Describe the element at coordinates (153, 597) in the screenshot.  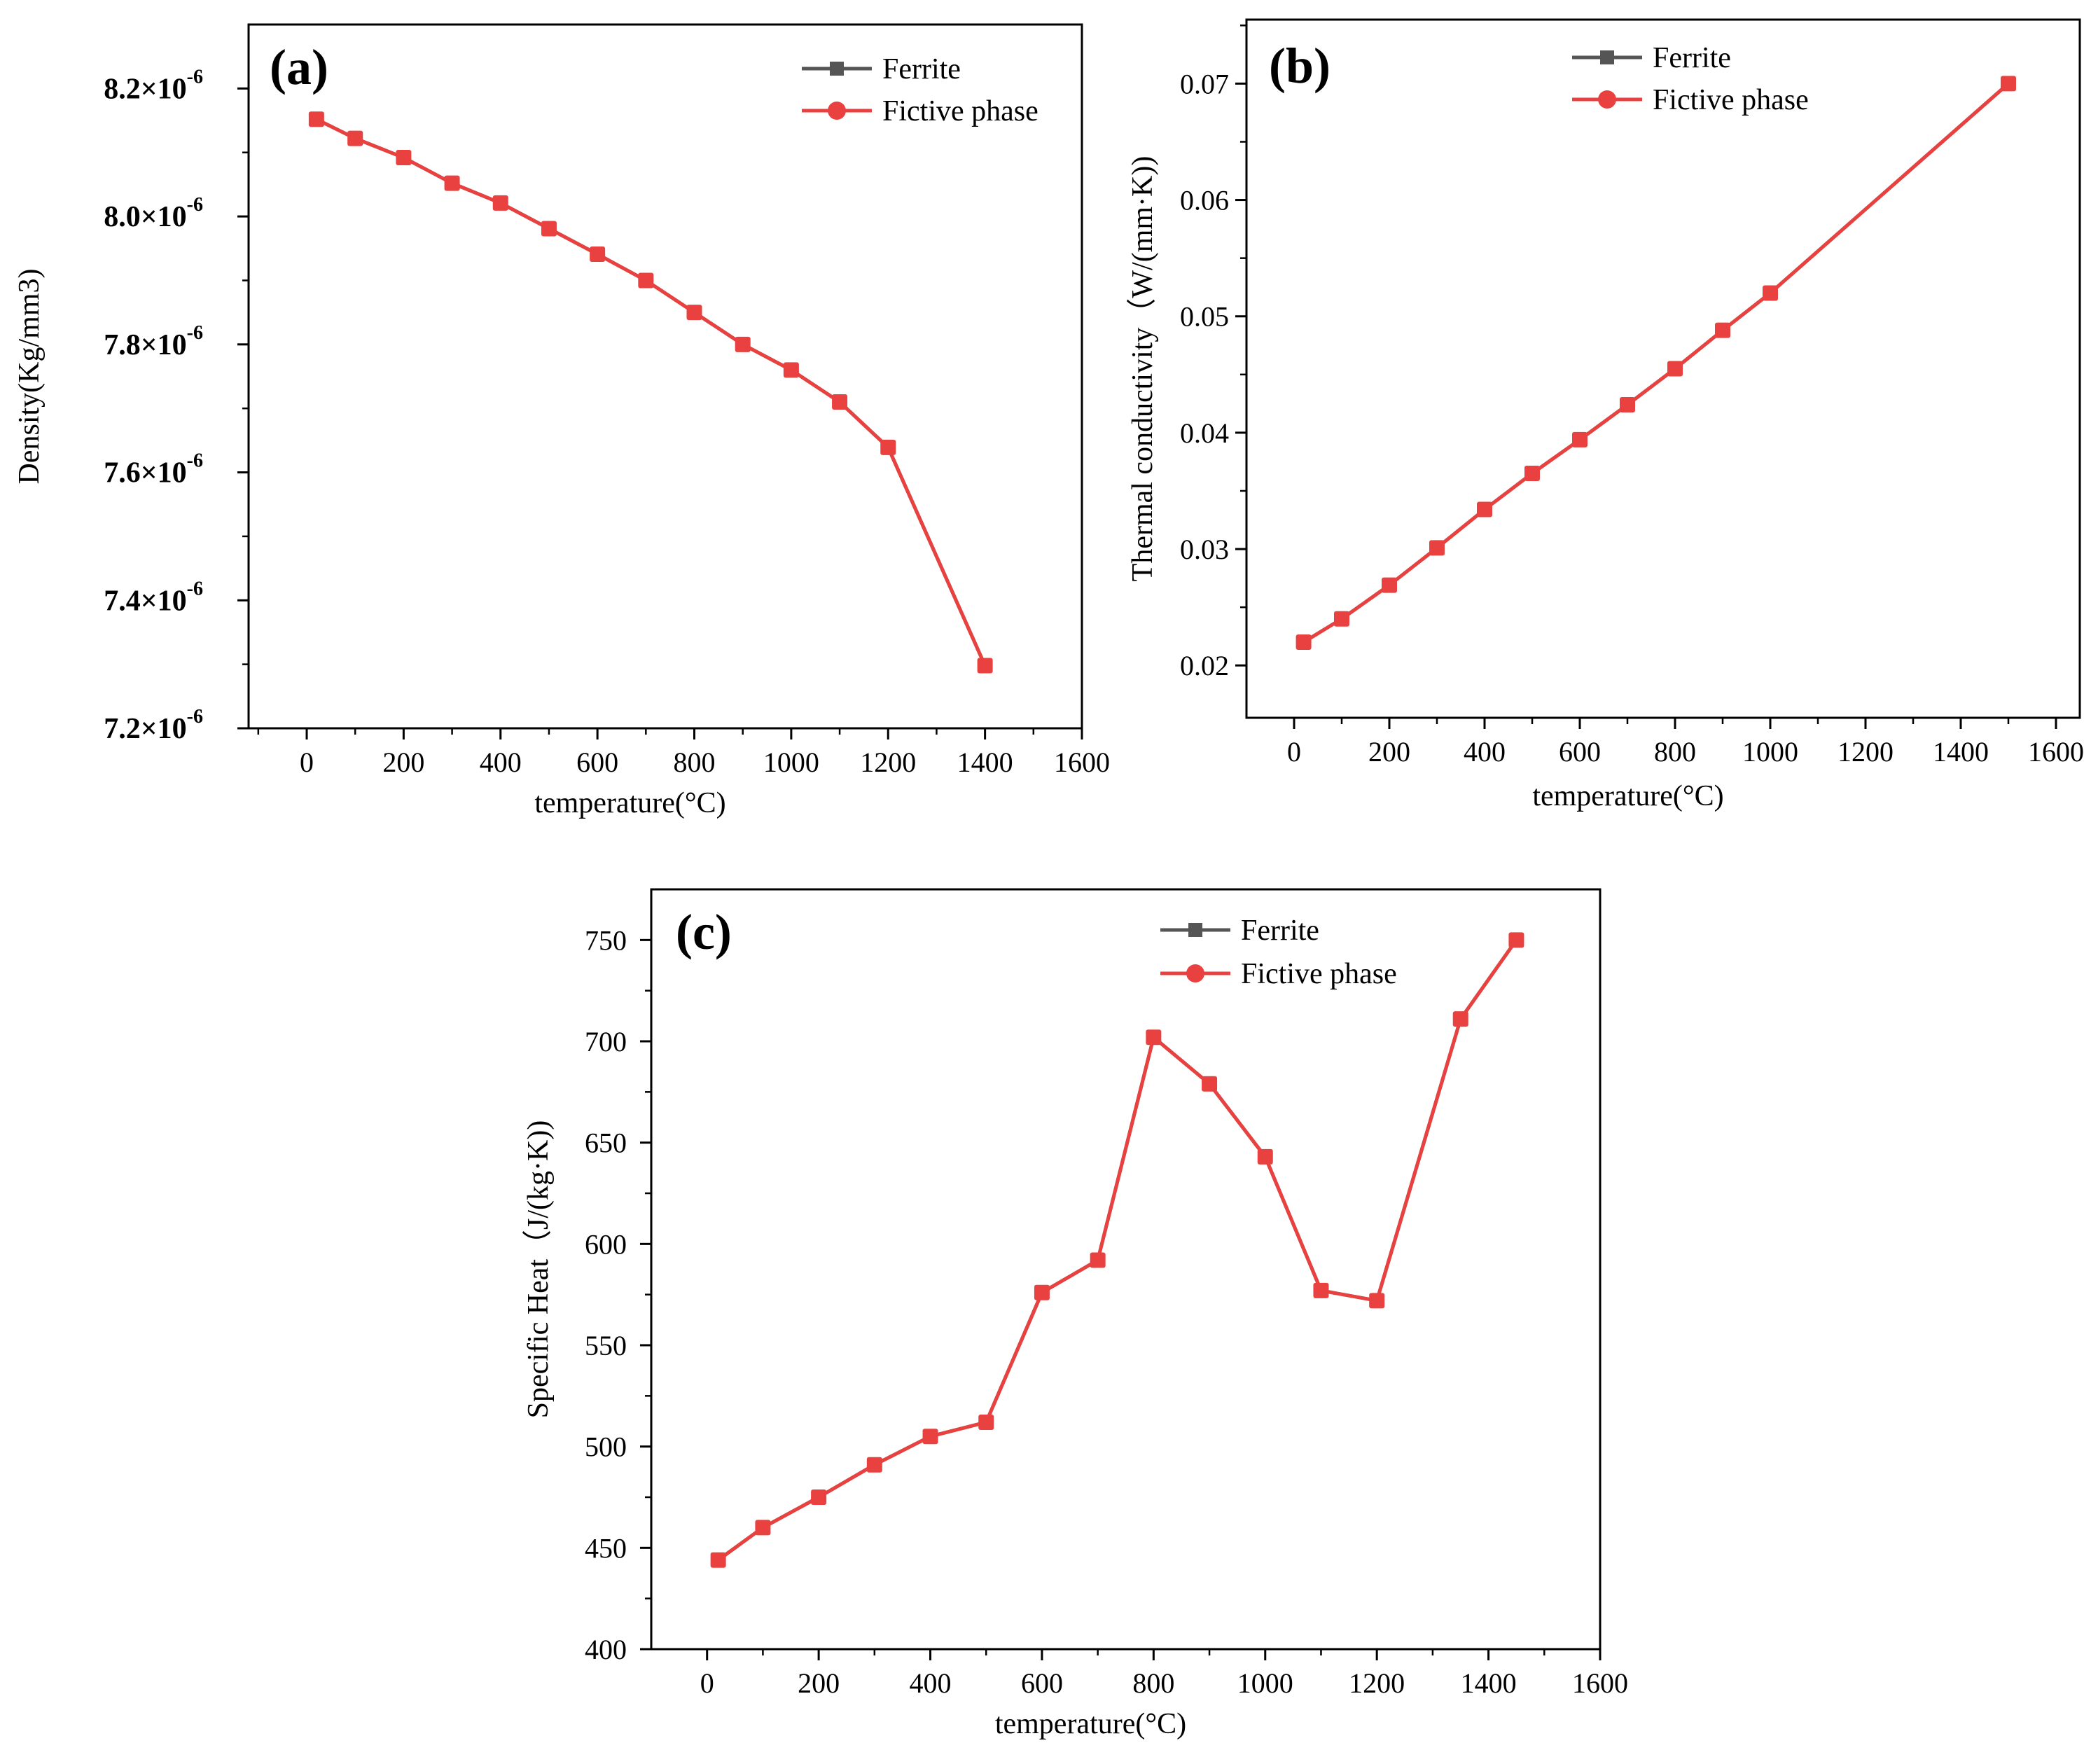
I see `y-tick-label: 7.4×10⁻⁶` at that location.